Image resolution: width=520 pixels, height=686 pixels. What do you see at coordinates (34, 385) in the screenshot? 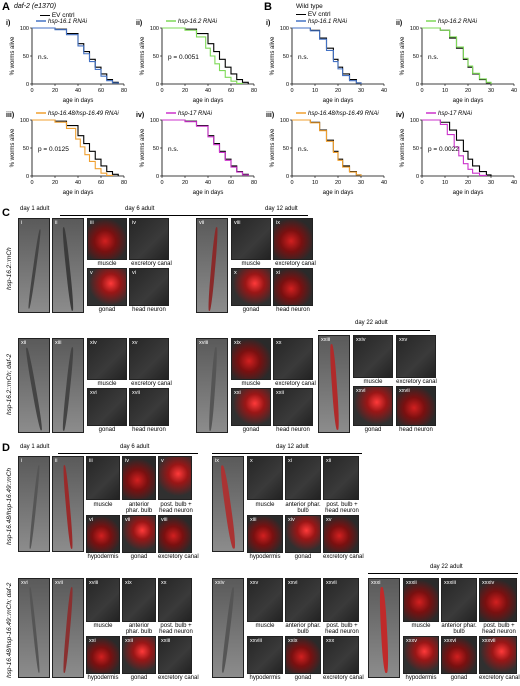
I see `c-micrograph-xii: xii` at bounding box center [34, 385].